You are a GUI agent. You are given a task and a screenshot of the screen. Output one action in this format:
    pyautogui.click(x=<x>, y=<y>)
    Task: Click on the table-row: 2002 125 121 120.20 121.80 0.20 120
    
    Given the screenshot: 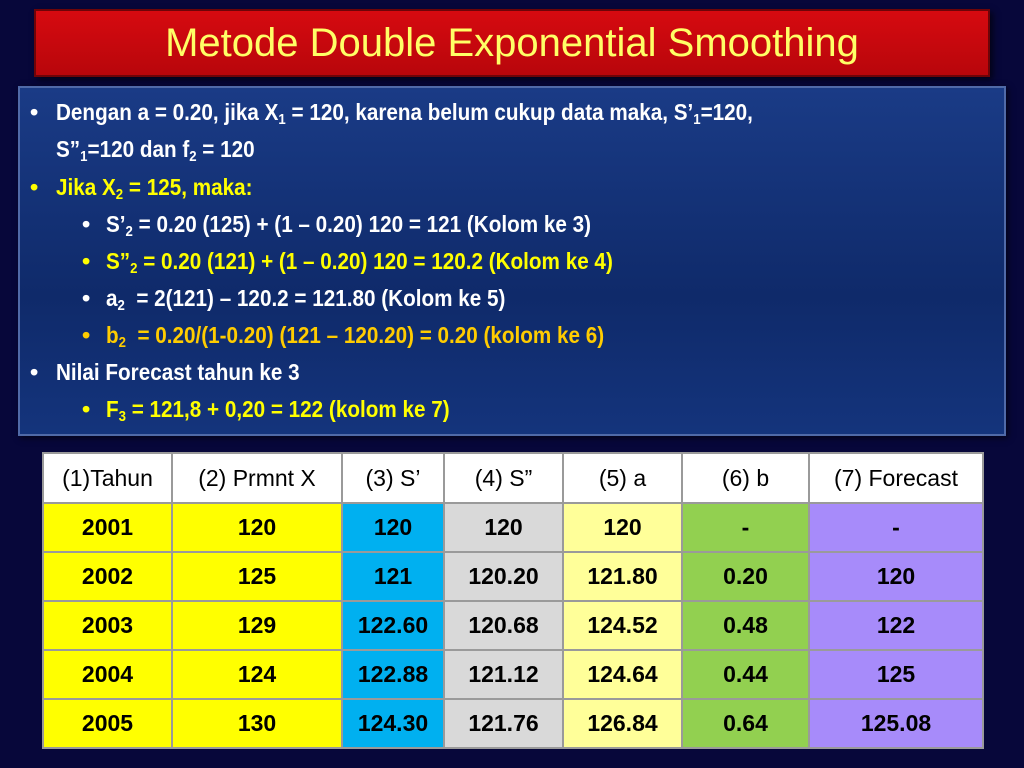 What is the action you would take?
    pyautogui.click(x=513, y=576)
    